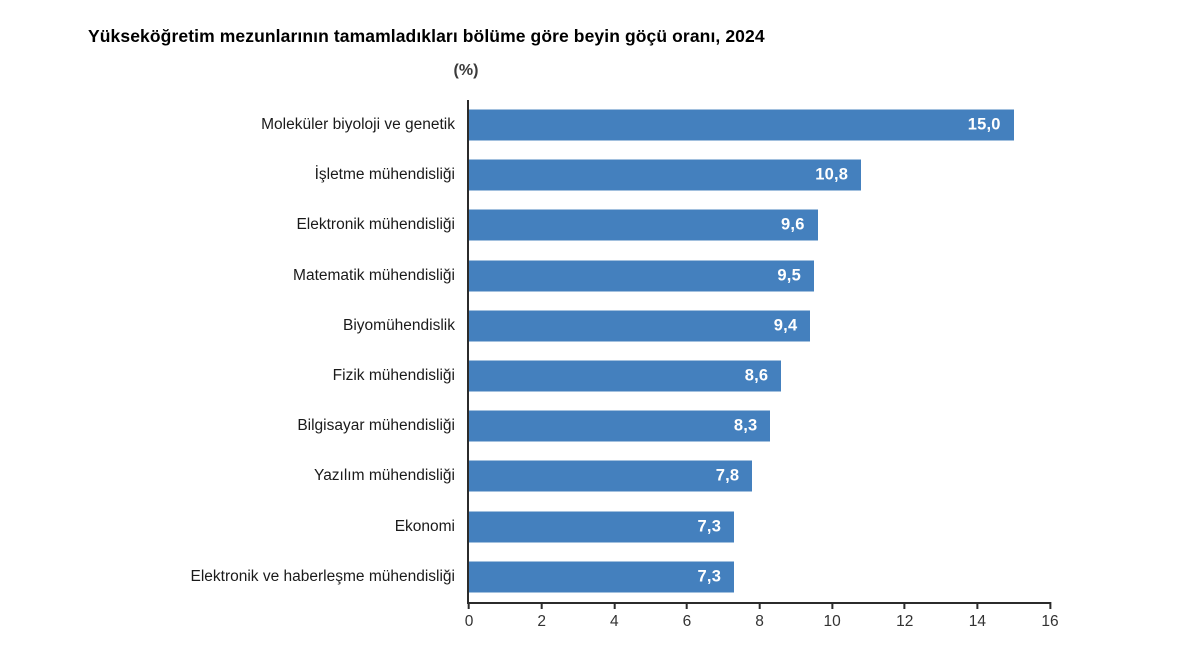 The image size is (1200, 665). I want to click on bar: 9,6, so click(643, 225).